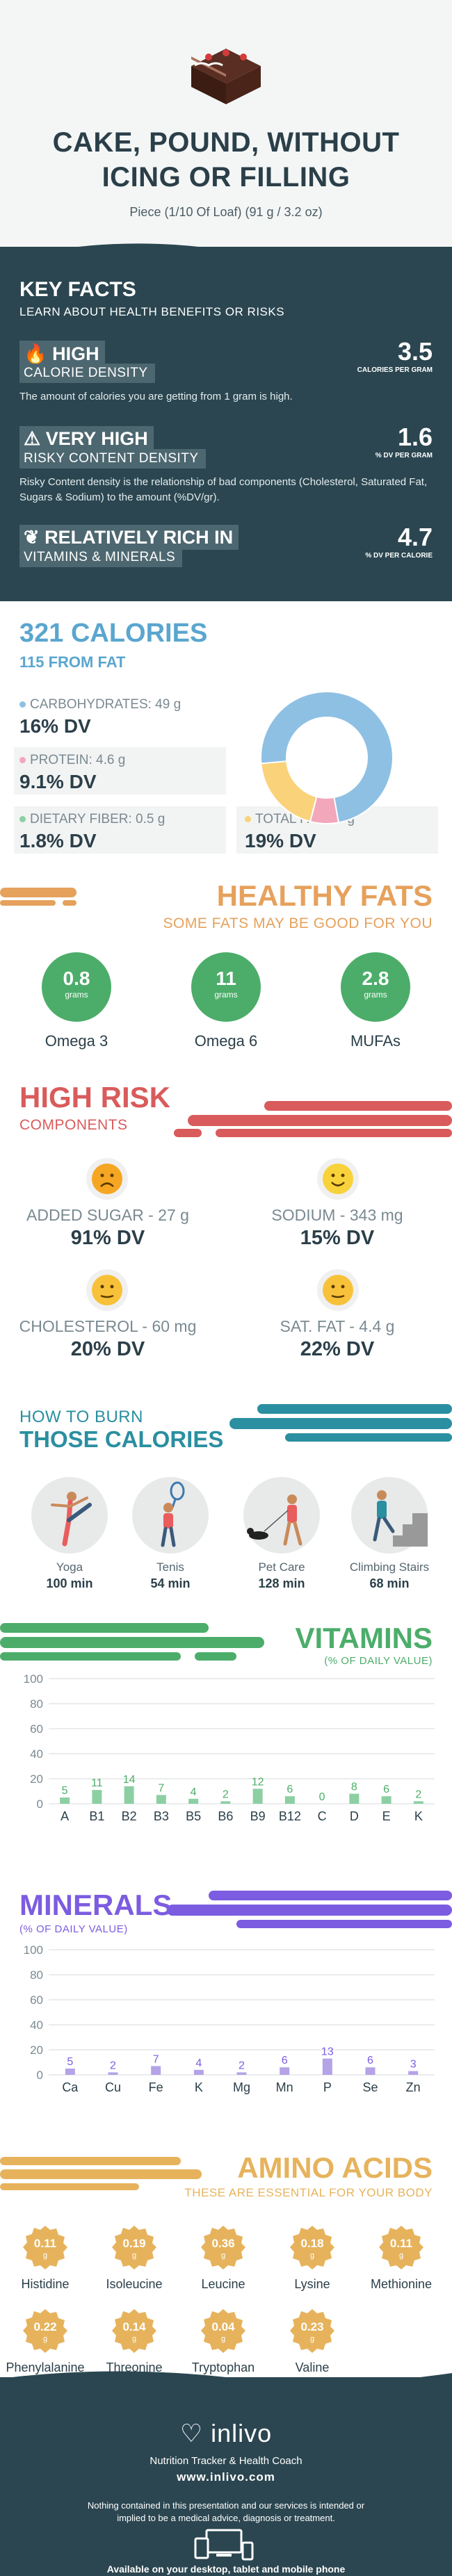 Image resolution: width=452 pixels, height=2576 pixels. What do you see at coordinates (156, 2087) in the screenshot?
I see `x-tick-label: Fe` at bounding box center [156, 2087].